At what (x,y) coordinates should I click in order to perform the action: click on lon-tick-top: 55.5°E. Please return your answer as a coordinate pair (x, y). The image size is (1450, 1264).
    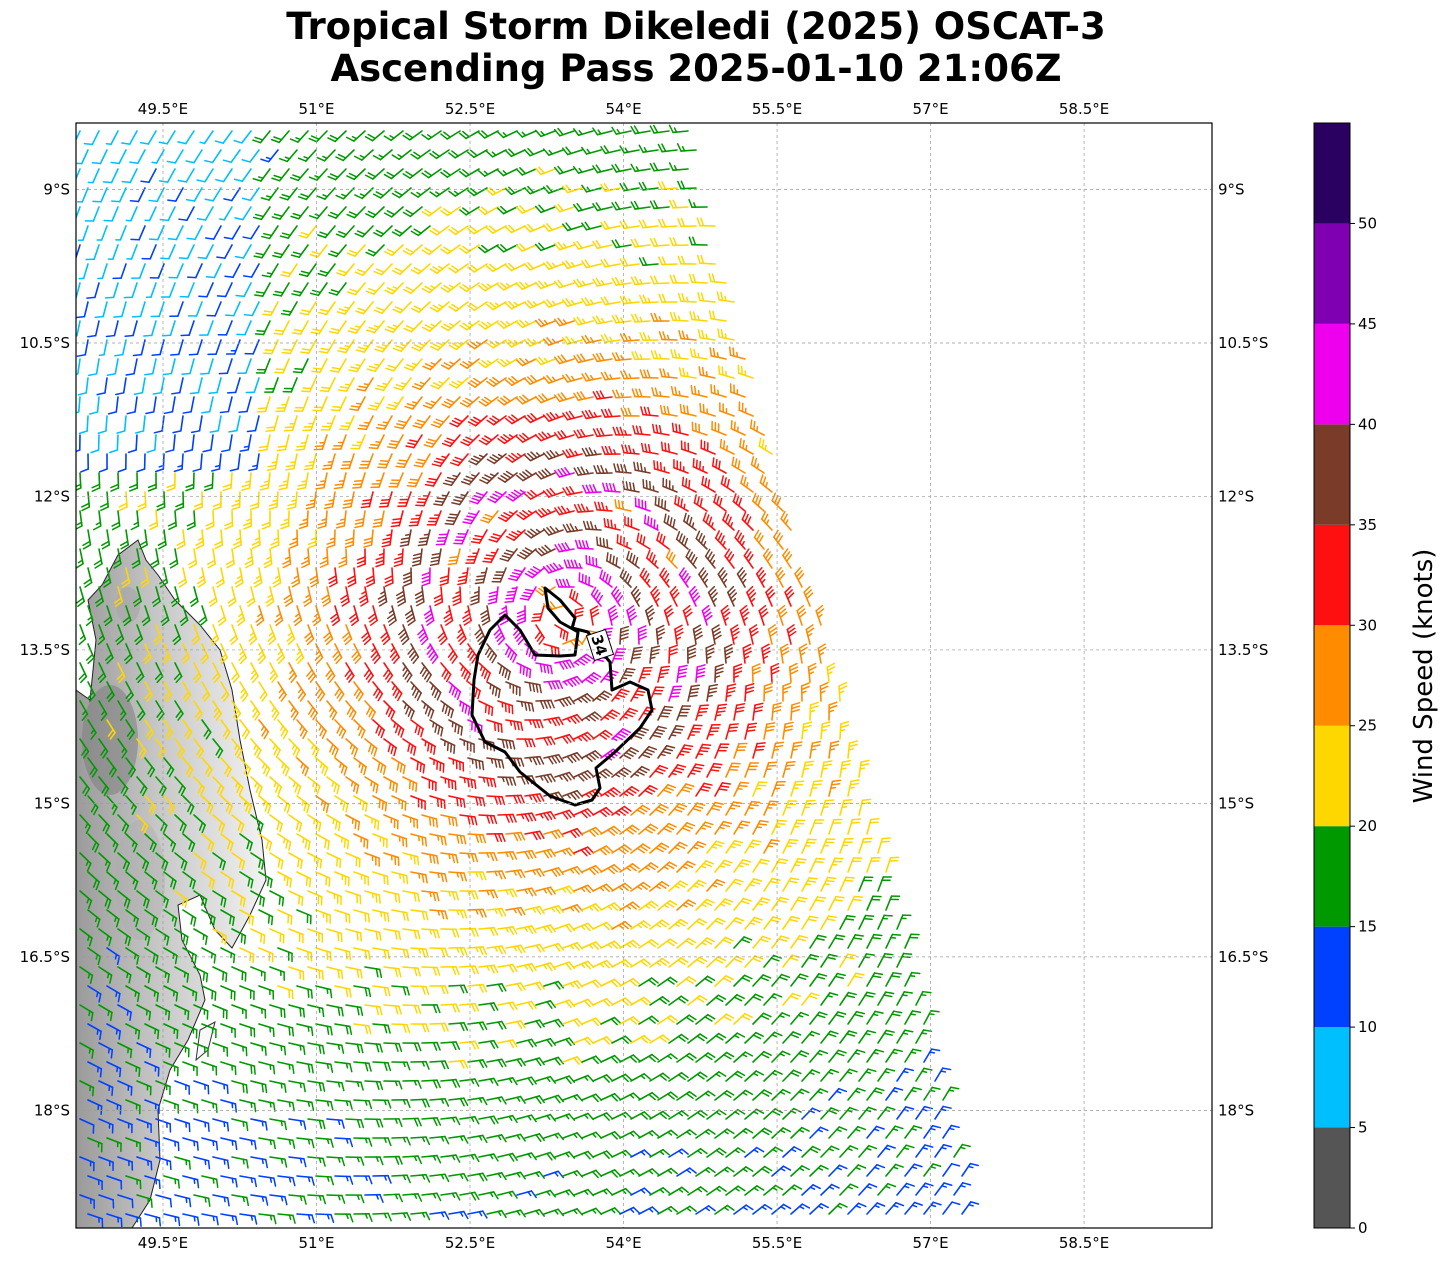
    Looking at the image, I should click on (777, 109).